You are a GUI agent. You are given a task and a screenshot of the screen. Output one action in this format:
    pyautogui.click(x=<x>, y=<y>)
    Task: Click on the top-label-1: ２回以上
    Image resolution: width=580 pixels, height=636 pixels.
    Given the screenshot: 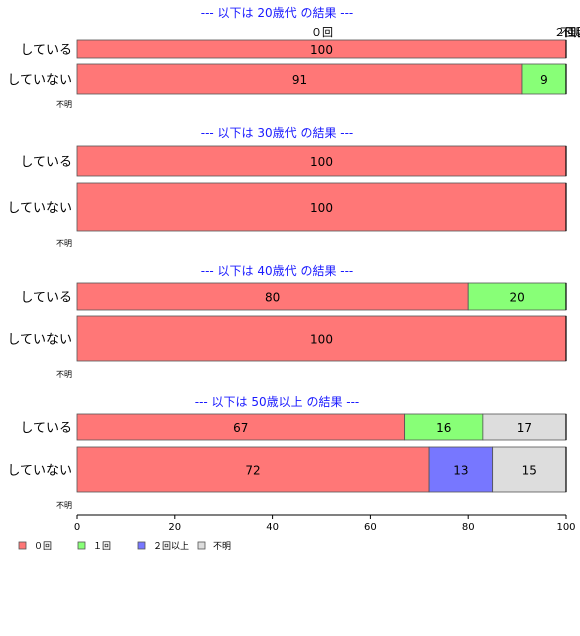 What is the action you would take?
    pyautogui.click(x=567, y=32)
    